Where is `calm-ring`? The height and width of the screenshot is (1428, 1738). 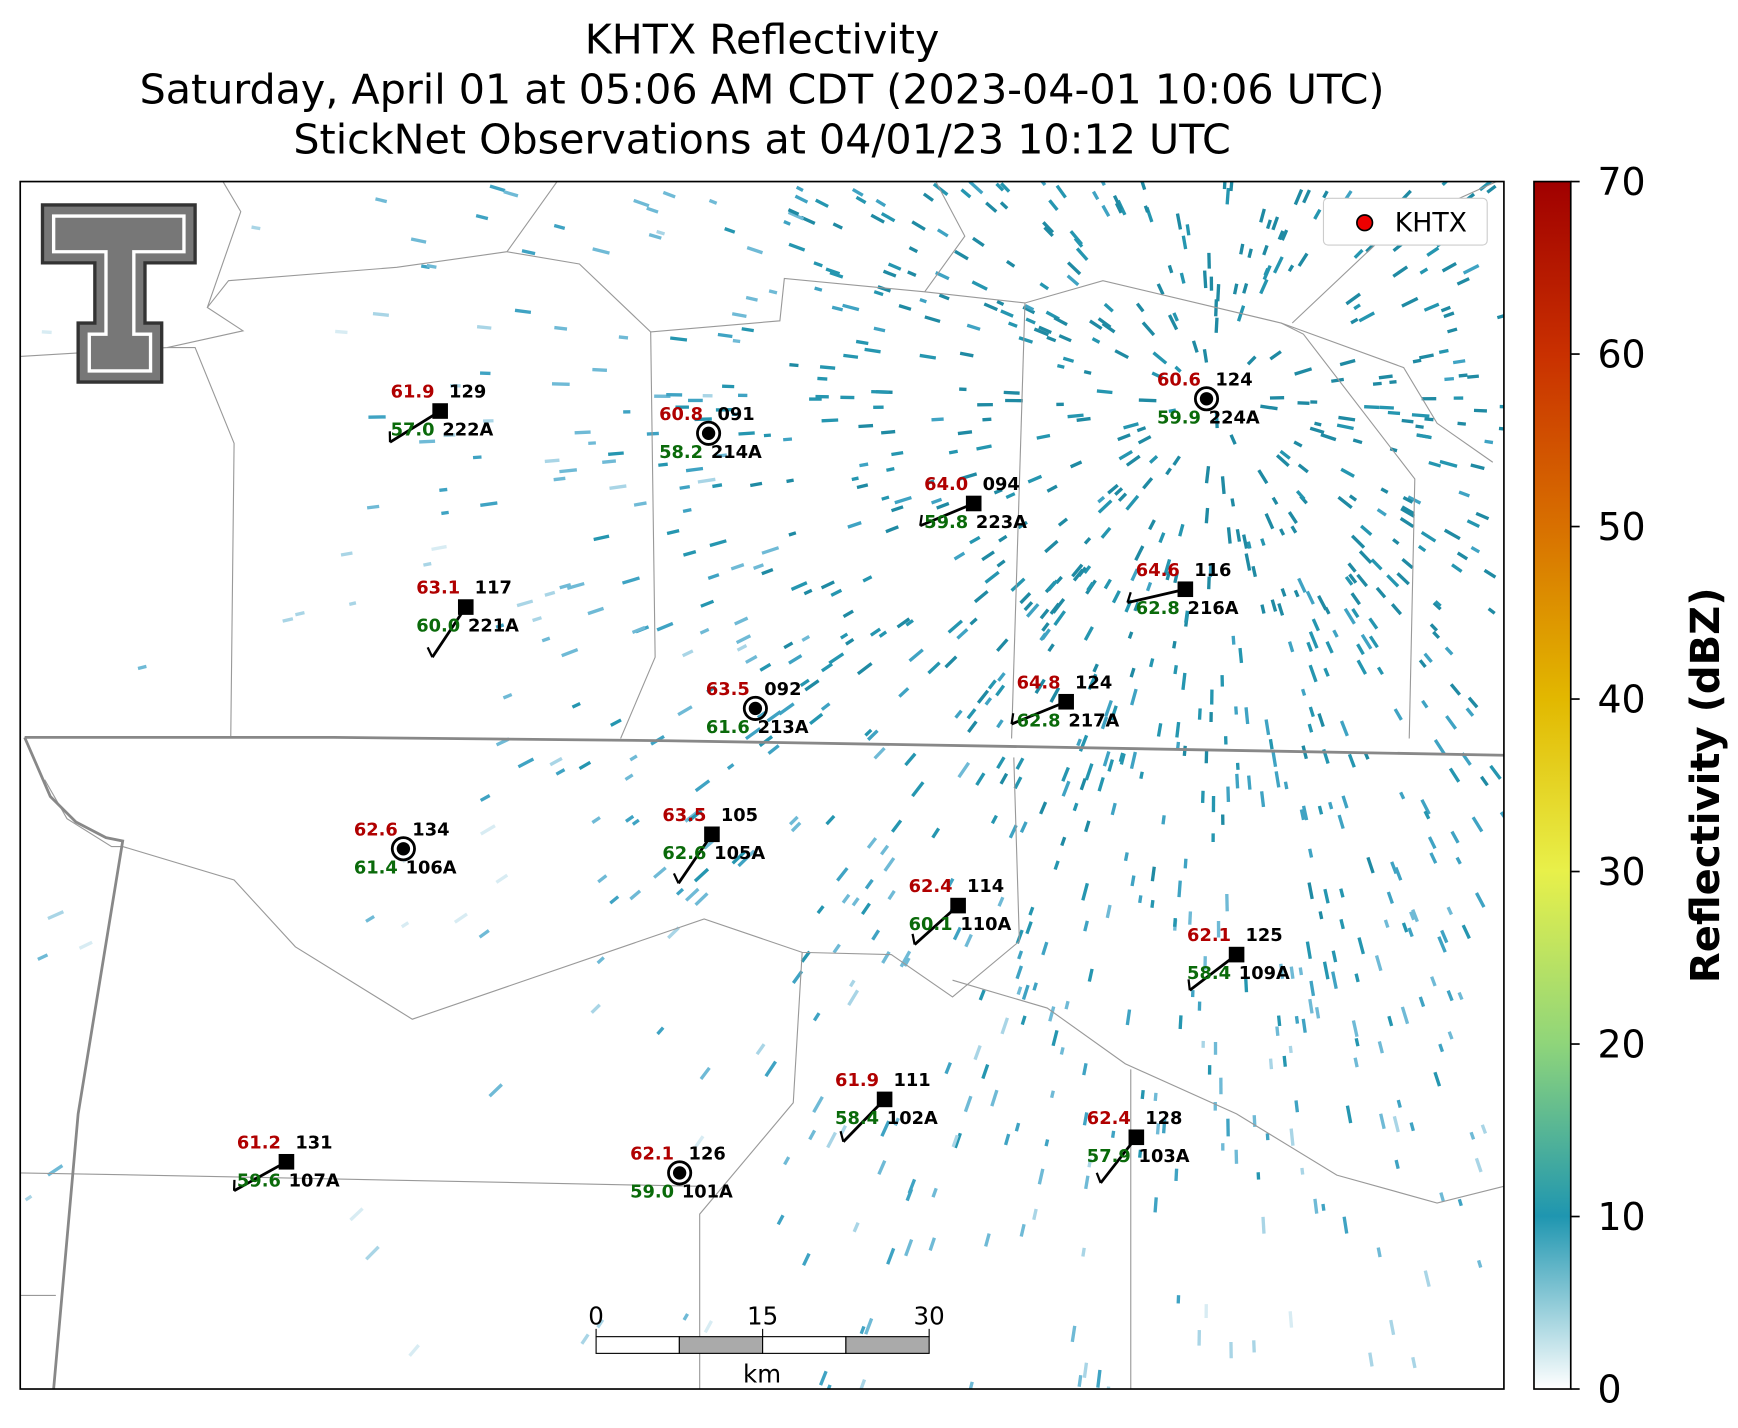
calm-ring is located at coordinates (1206, 399).